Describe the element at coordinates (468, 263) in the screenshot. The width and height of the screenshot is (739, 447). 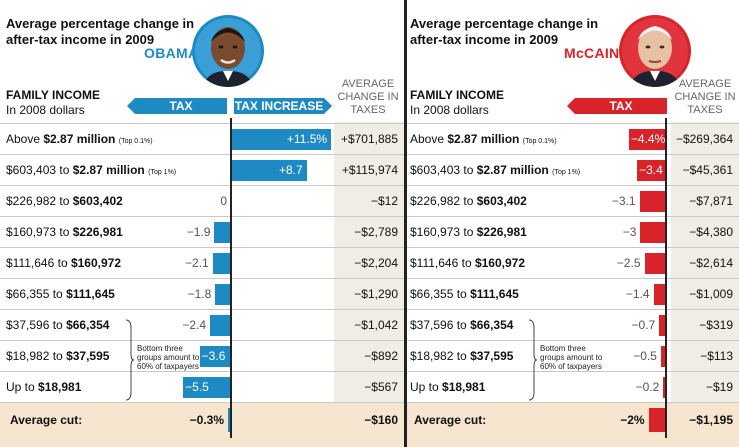
I see `mccain-row-label: $111,646 to $160,972` at that location.